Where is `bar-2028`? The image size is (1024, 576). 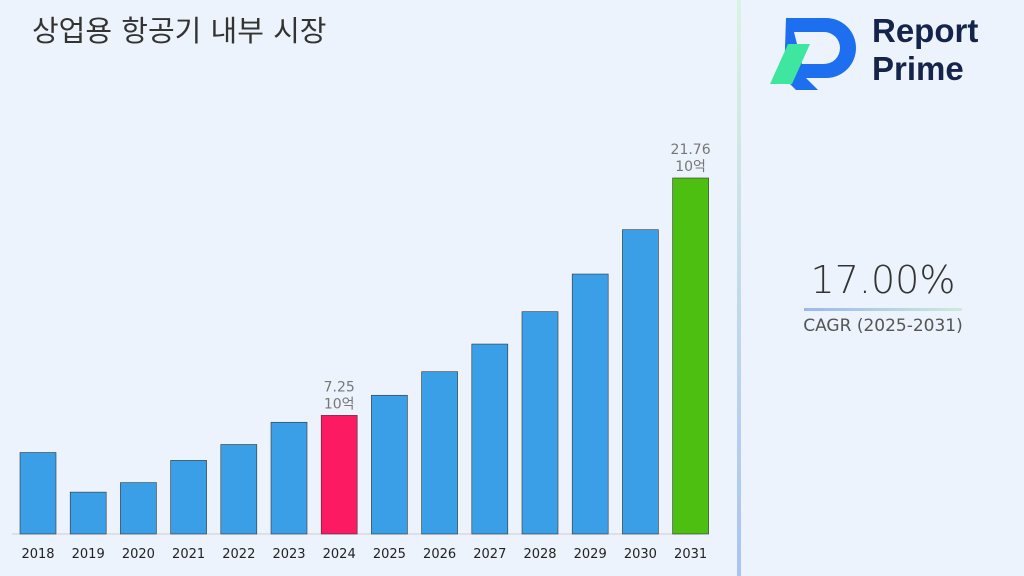 bar-2028 is located at coordinates (540, 423).